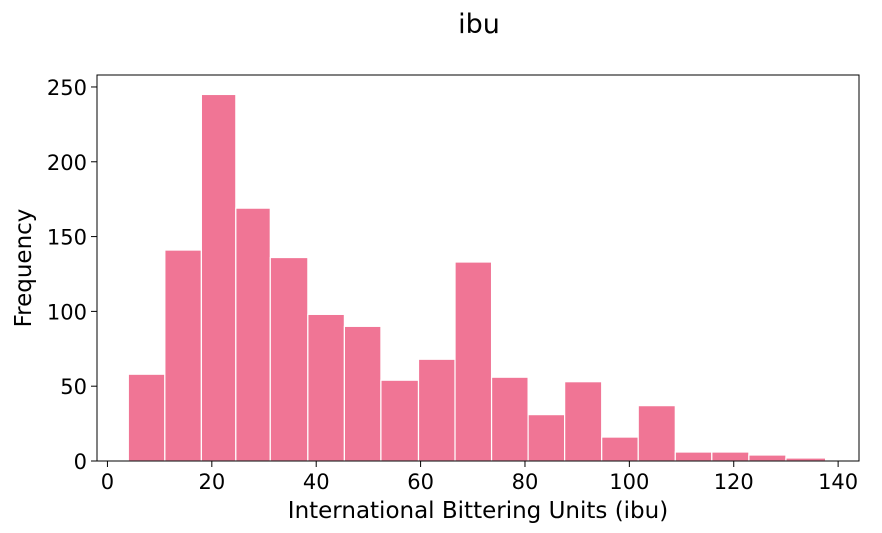 Image resolution: width=882 pixels, height=533 pixels. Describe the element at coordinates (73, 387) in the screenshot. I see `y-tick-label: 50` at that location.